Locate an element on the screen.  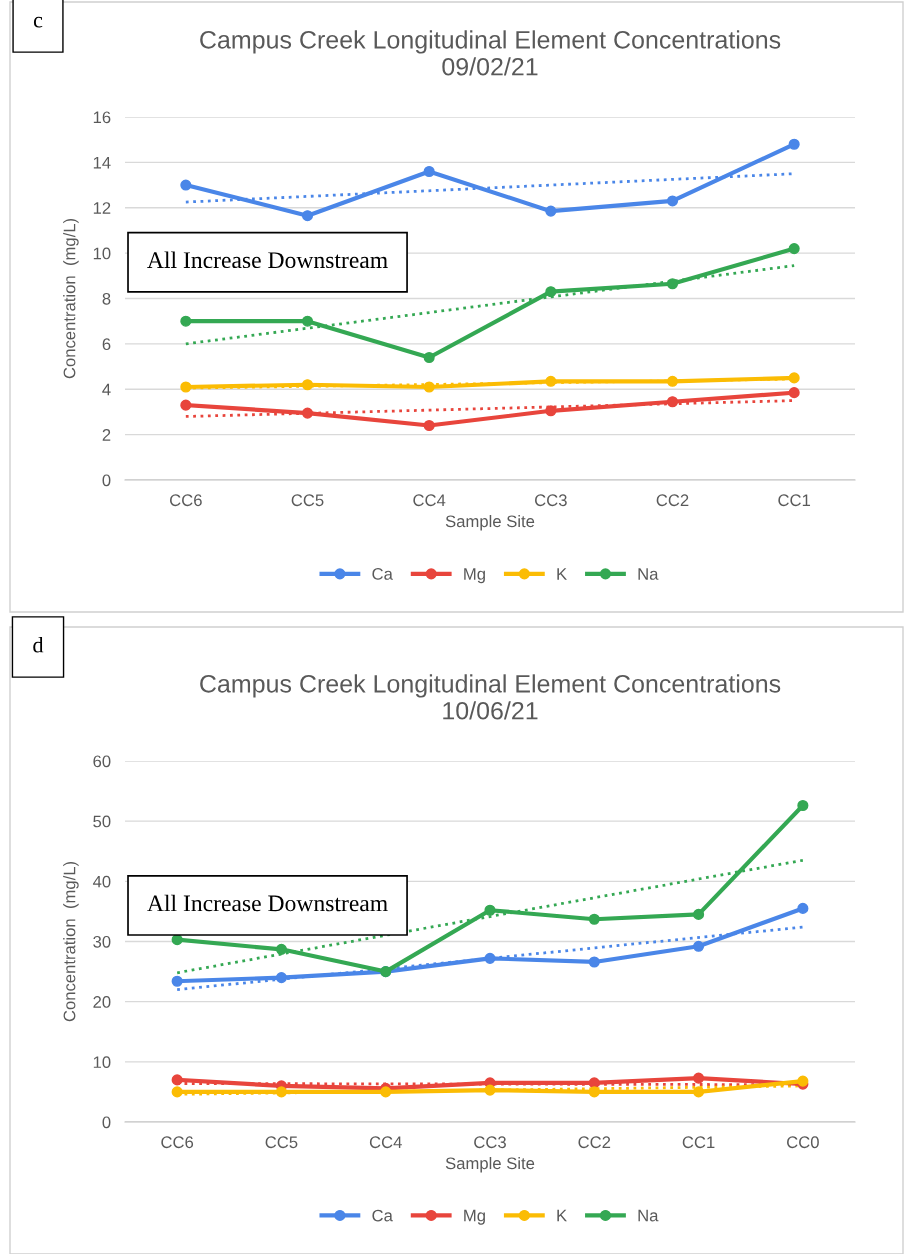
text: c is located at coordinates (38, 22).